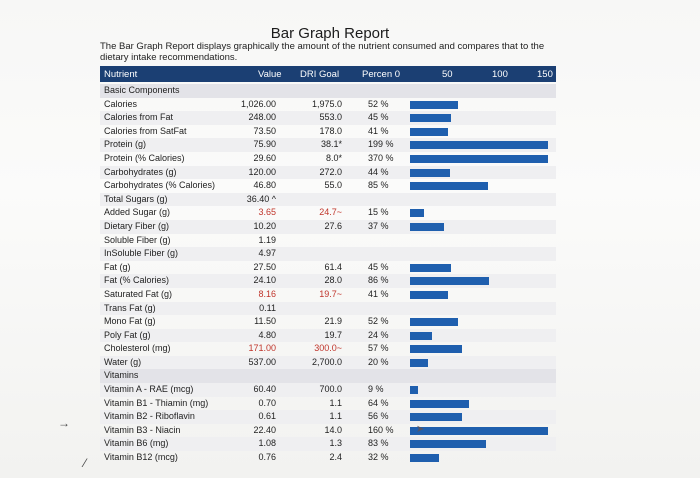 The image size is (700, 478). I want to click on percent-value: 45 %, so click(378, 117).